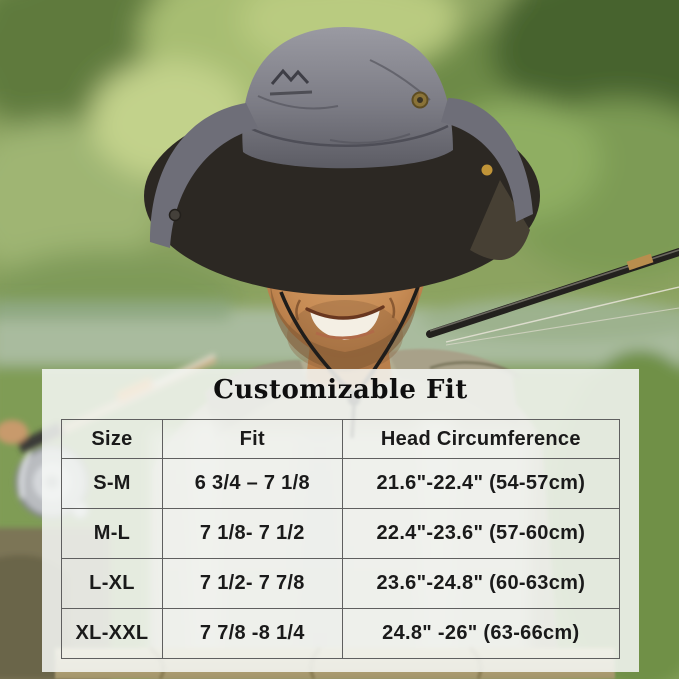 Image resolution: width=679 pixels, height=679 pixels. What do you see at coordinates (640, 262) in the screenshot?
I see `rod-wrap-tan` at bounding box center [640, 262].